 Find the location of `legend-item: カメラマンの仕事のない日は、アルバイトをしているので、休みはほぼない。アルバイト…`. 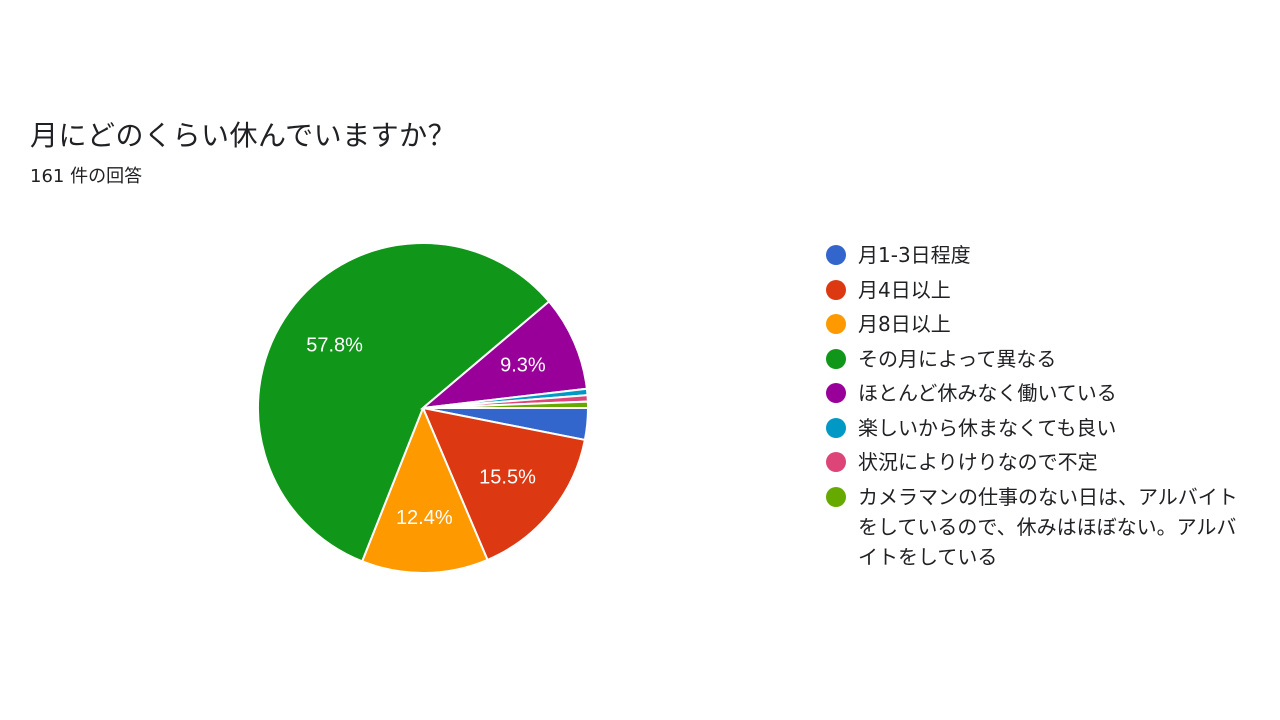

legend-item: カメラマンの仕事のない日は、アルバイトをしているので、休みはほぼない。アルバイト… is located at coordinates (1036, 527).